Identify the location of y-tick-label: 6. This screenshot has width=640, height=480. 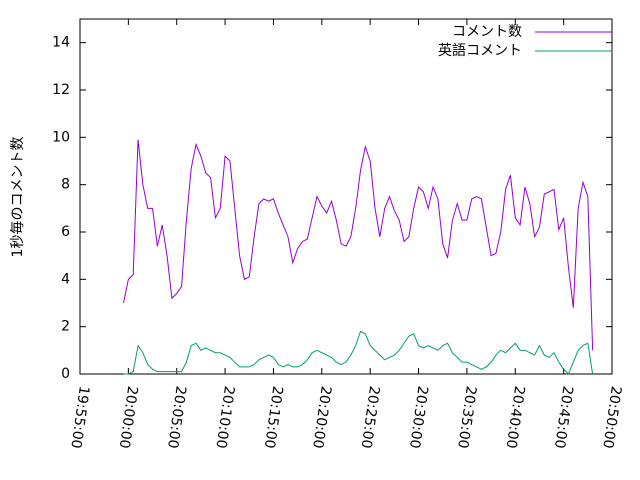
(65, 232).